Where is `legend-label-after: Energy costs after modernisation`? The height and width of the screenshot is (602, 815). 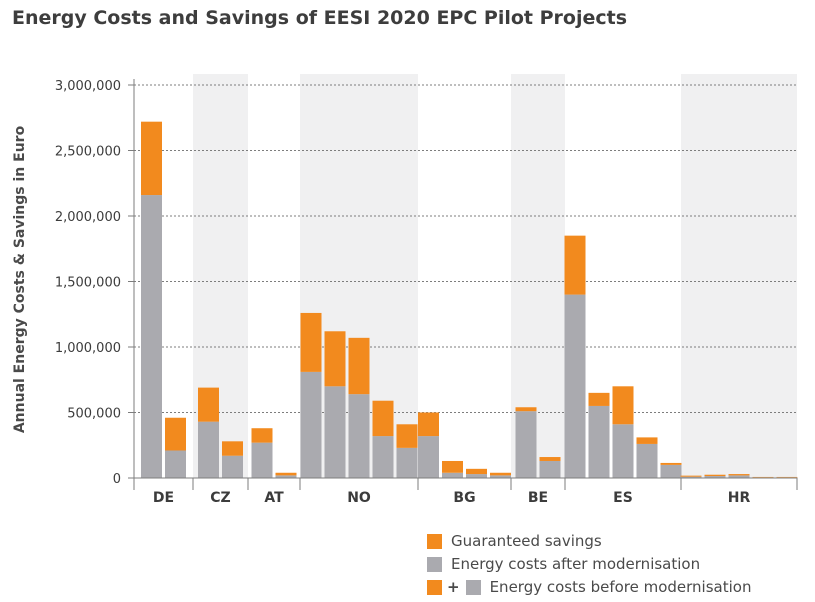
legend-label-after: Energy costs after modernisation is located at coordinates (576, 564).